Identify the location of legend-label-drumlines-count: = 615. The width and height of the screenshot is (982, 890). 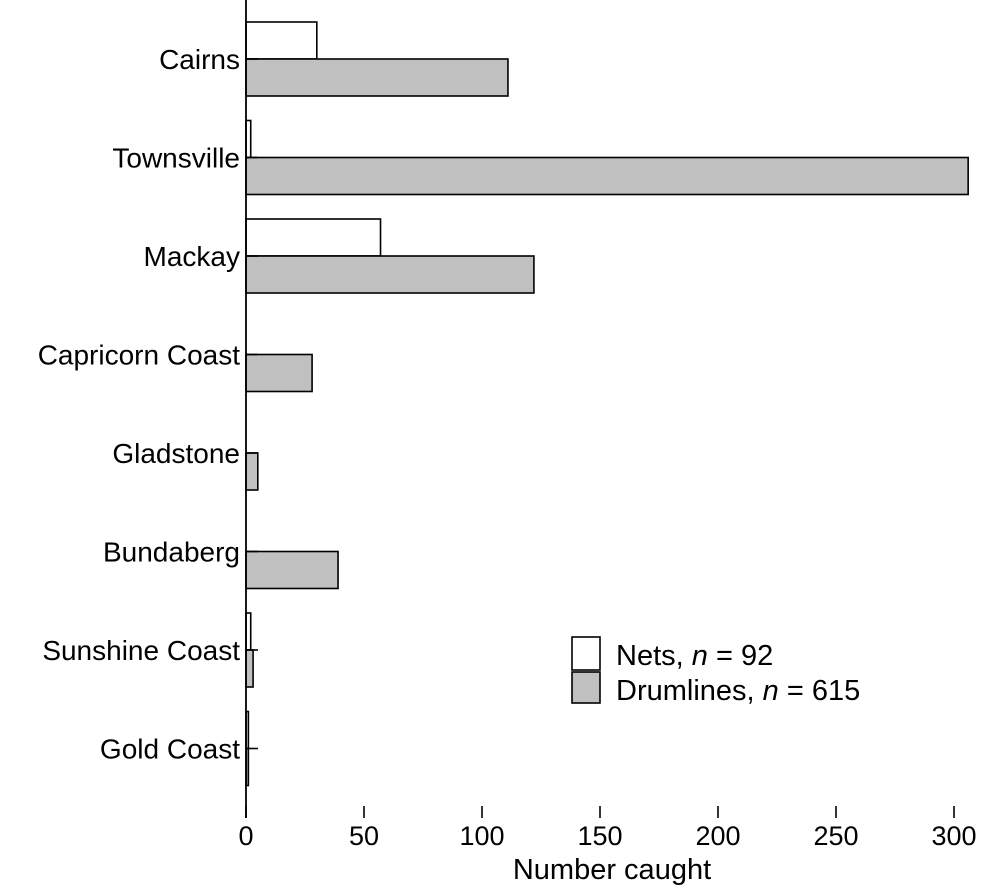
(819, 691).